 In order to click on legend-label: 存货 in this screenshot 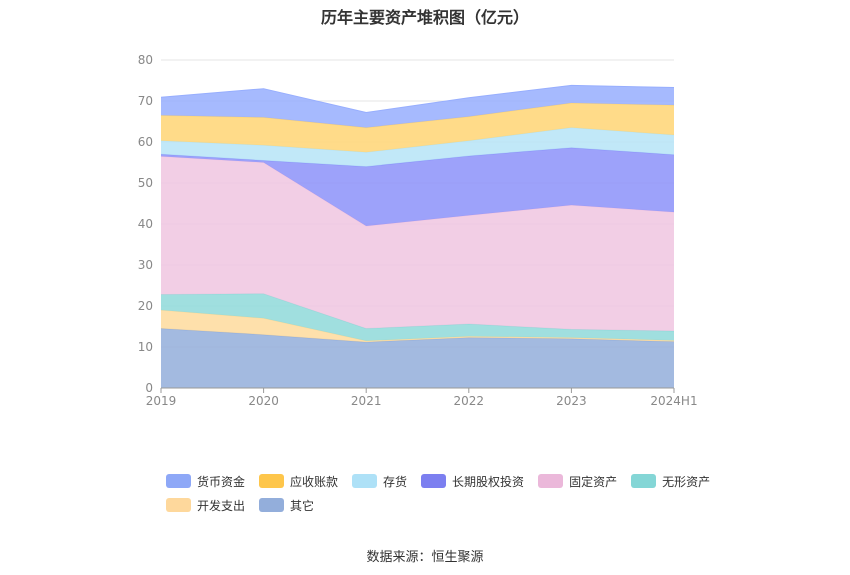, I will do `click(395, 481)`.